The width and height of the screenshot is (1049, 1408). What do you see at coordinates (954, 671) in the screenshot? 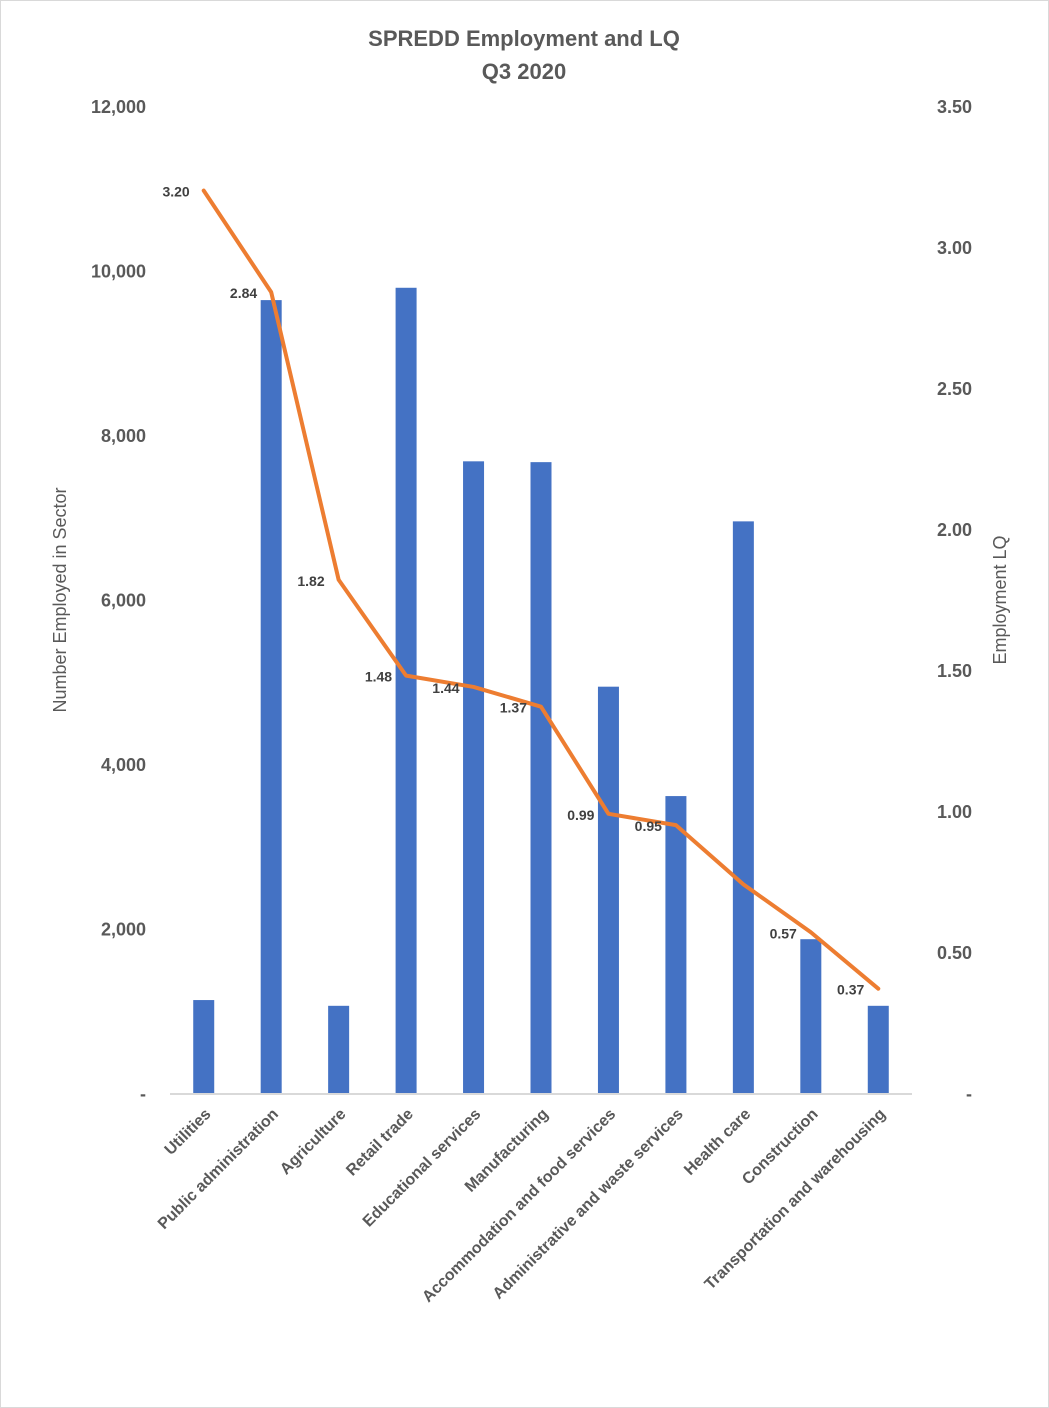
I see `y2-tick-label: 1.50` at bounding box center [954, 671].